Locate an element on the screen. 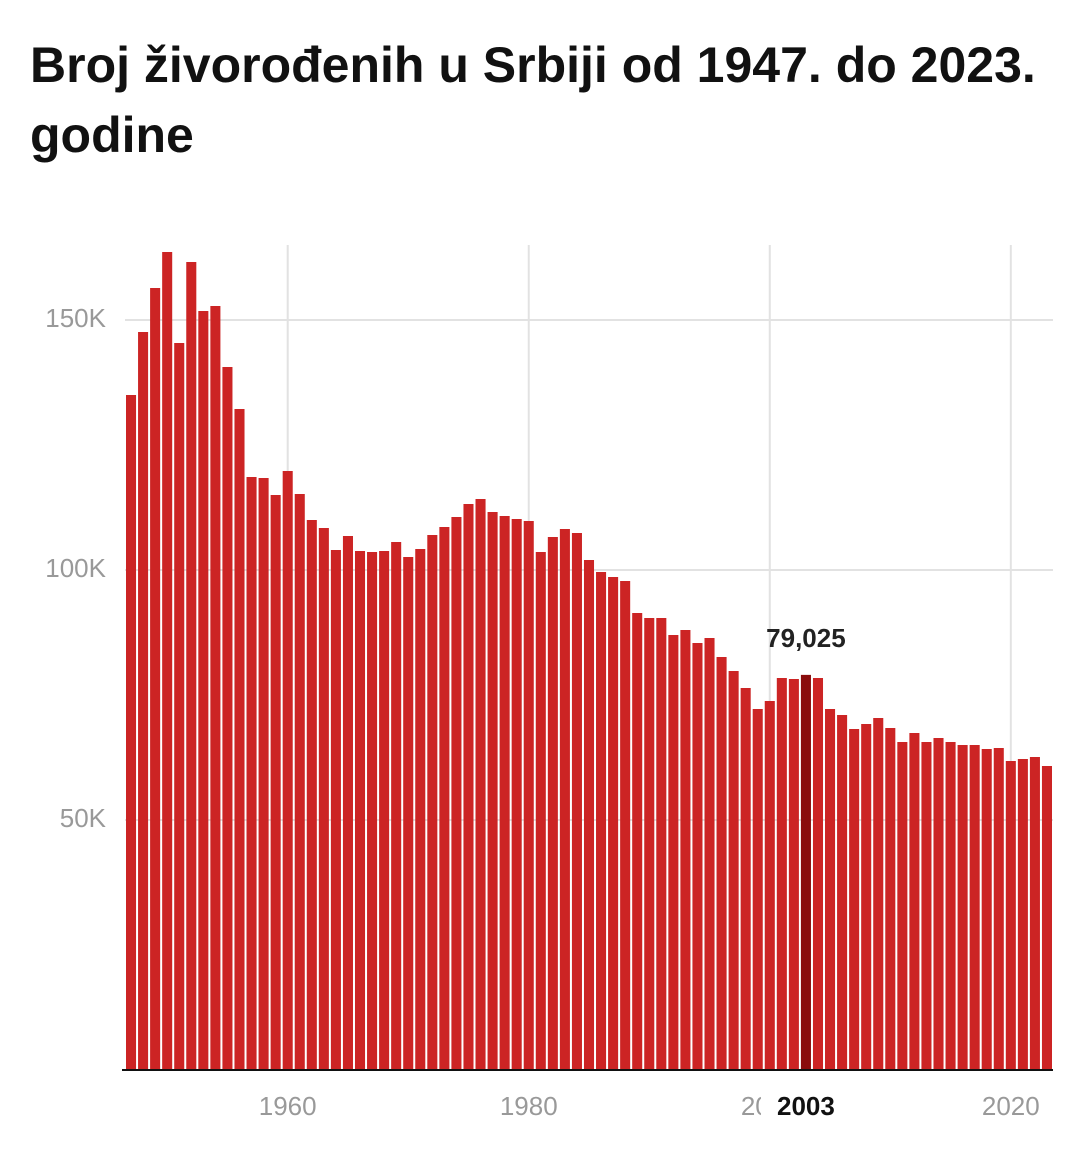 The width and height of the screenshot is (1080, 1150). x-tick-label: 1960 is located at coordinates (288, 1106).